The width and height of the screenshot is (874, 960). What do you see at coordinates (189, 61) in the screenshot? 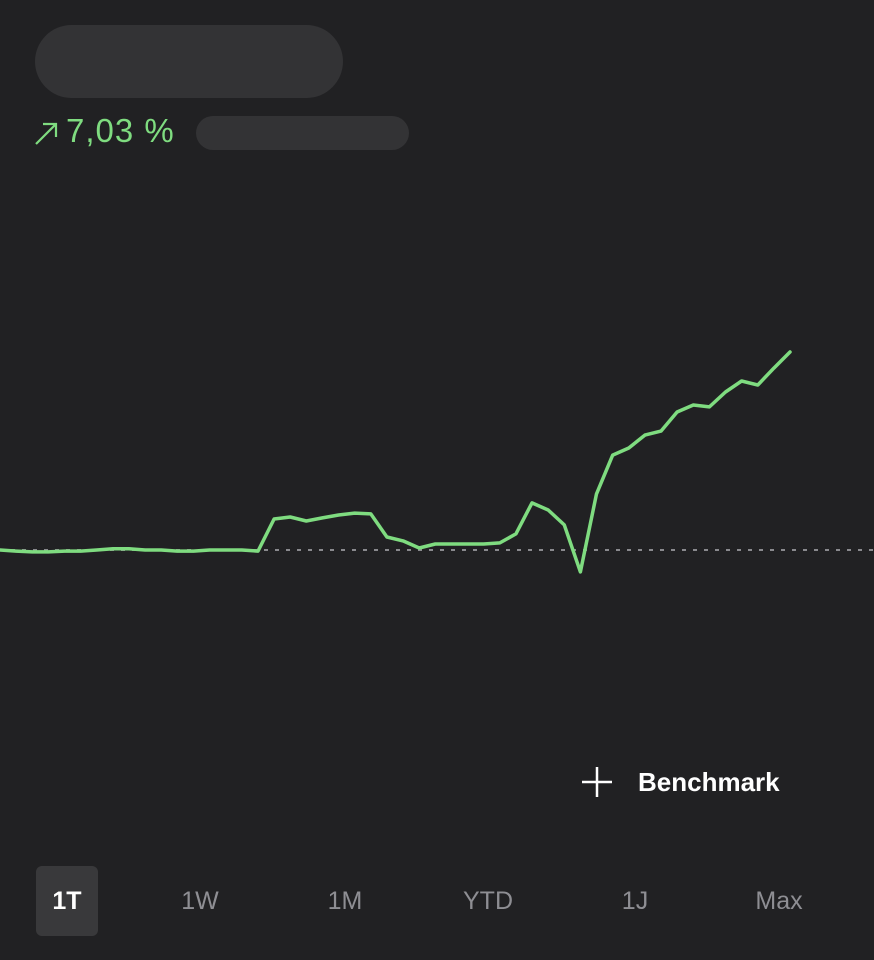
I see `hidden-value` at bounding box center [189, 61].